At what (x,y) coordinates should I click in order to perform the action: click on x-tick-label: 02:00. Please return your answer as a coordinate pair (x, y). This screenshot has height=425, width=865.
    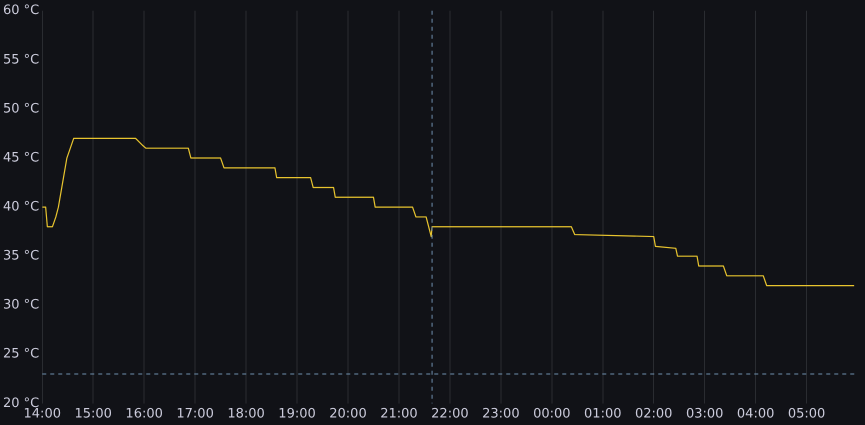
    Looking at the image, I should click on (653, 414).